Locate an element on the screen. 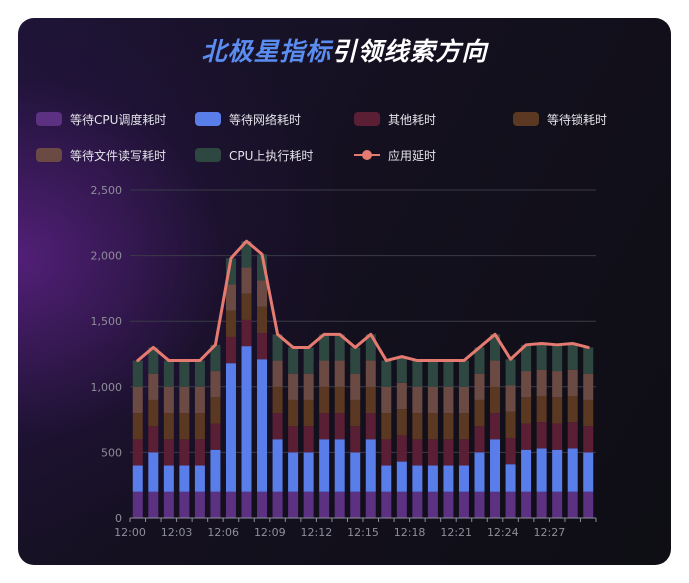  y-tick-label: 1,500 is located at coordinates (107, 321).